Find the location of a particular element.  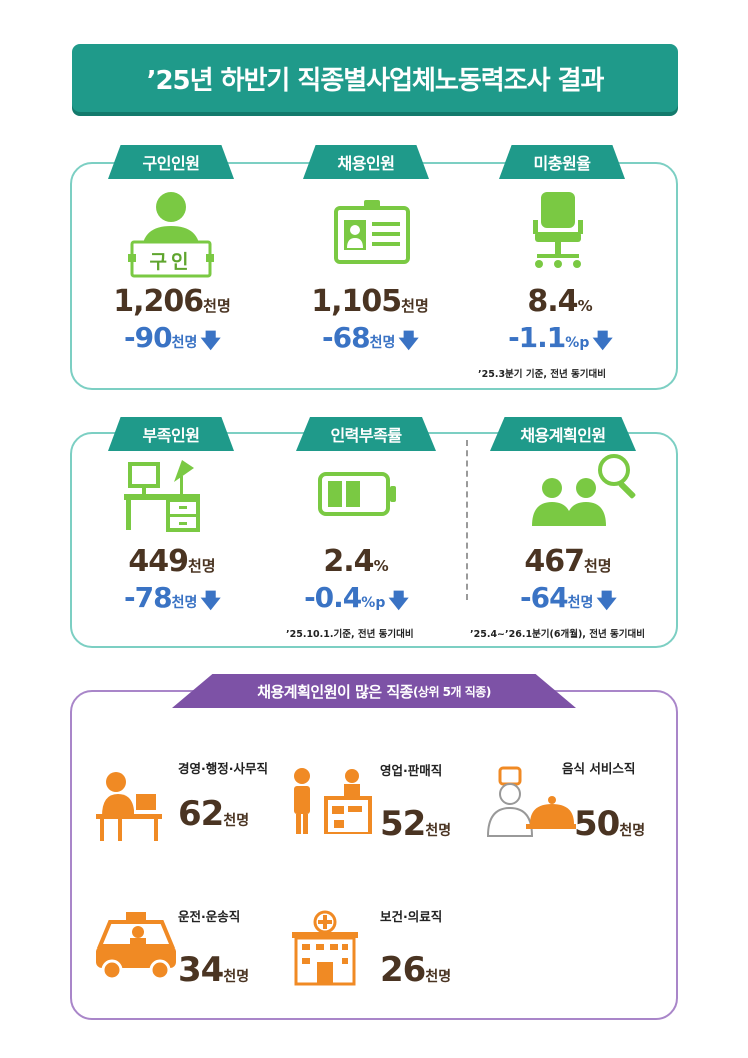

hiring-plan-value: 467 is located at coordinates (554, 561).